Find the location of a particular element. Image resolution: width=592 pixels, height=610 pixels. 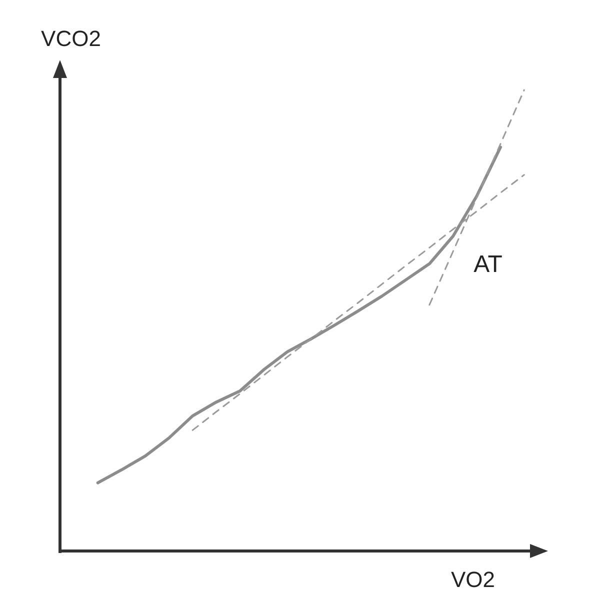

x-axis-title: VO2 is located at coordinates (473, 579).